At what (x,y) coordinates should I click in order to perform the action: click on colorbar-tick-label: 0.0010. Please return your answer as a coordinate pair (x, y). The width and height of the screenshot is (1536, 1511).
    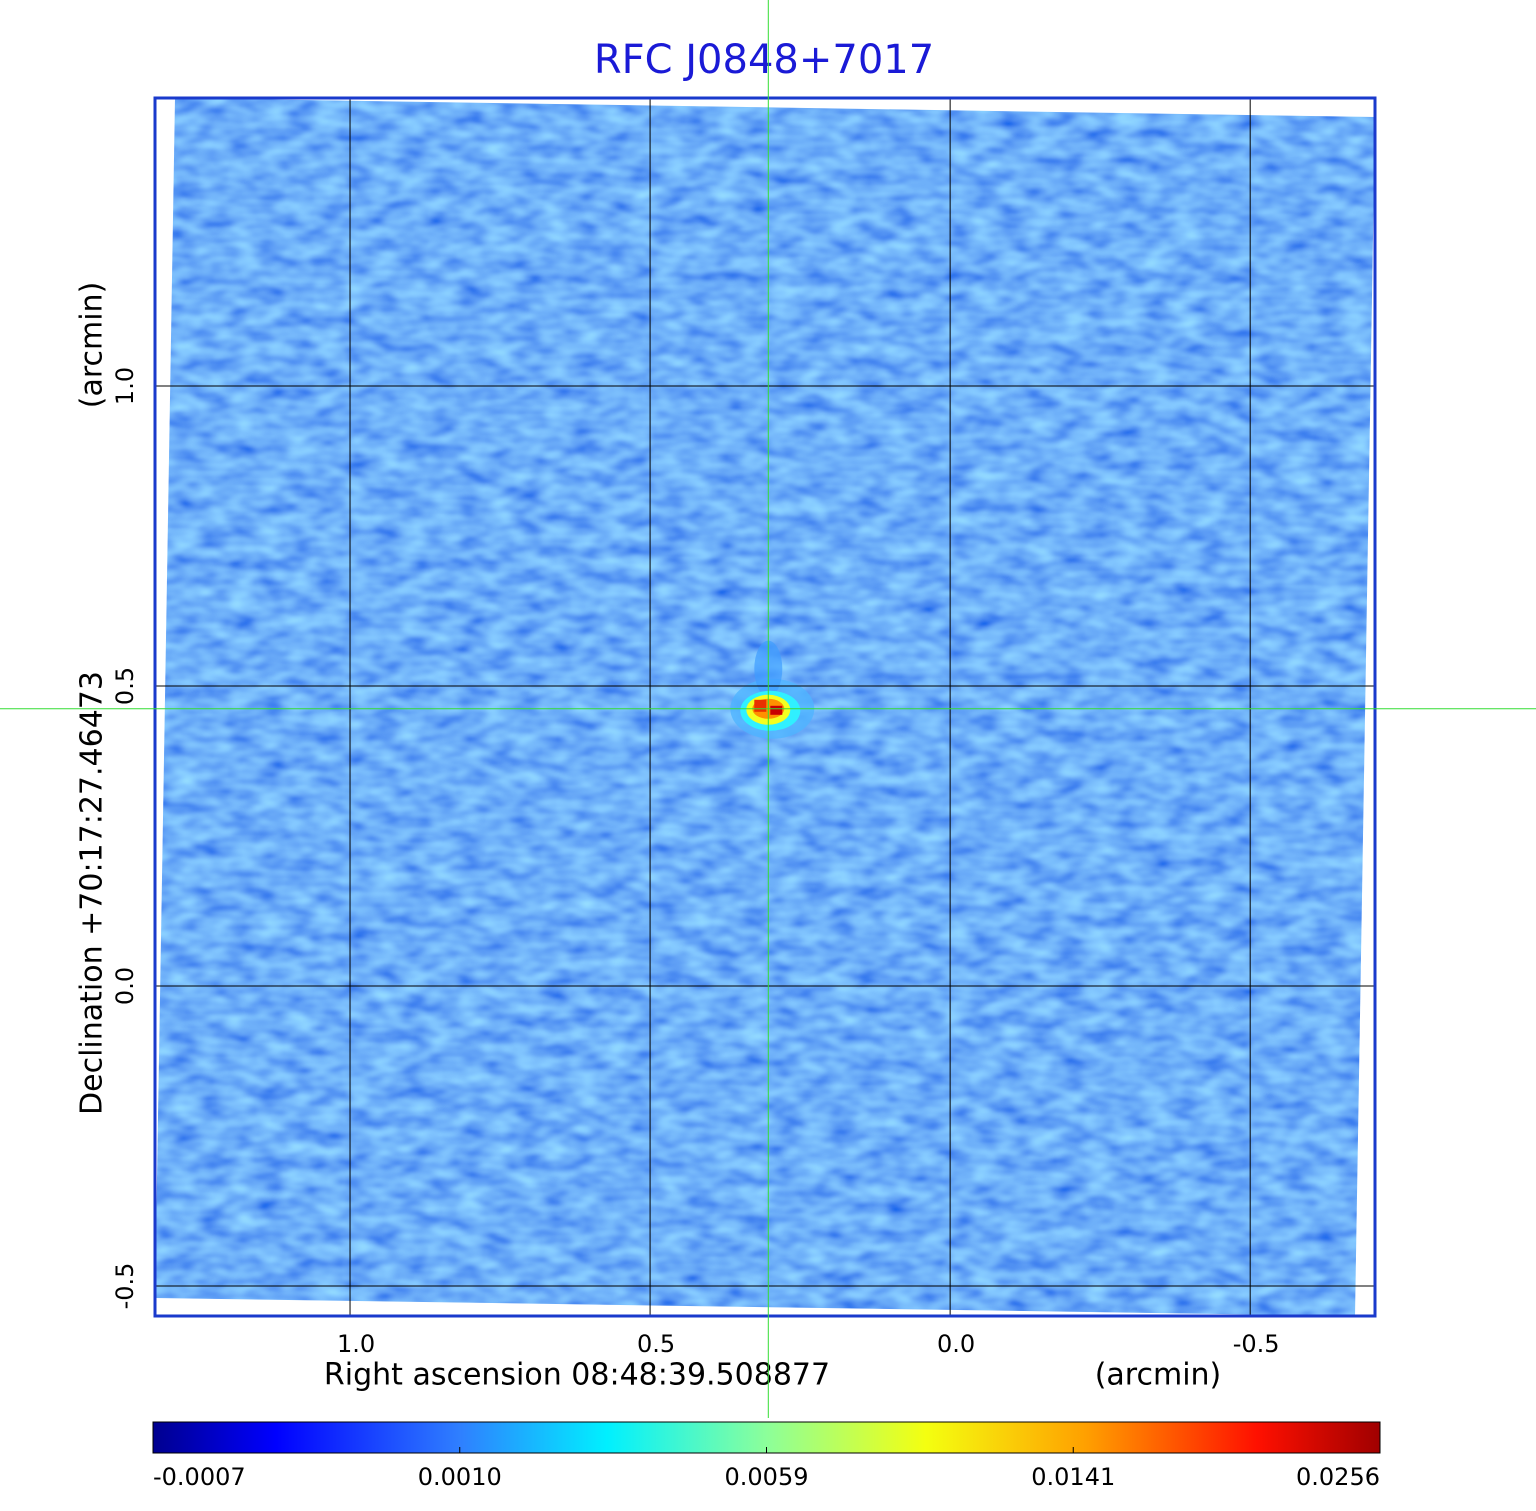
    Looking at the image, I should click on (460, 1477).